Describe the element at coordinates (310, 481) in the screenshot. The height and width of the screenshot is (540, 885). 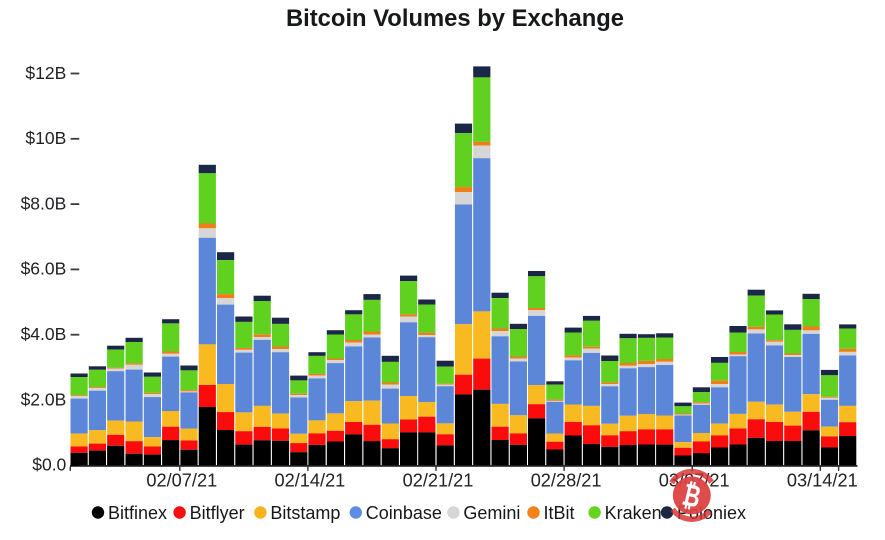
I see `svg-text: 02/14/21` at that location.